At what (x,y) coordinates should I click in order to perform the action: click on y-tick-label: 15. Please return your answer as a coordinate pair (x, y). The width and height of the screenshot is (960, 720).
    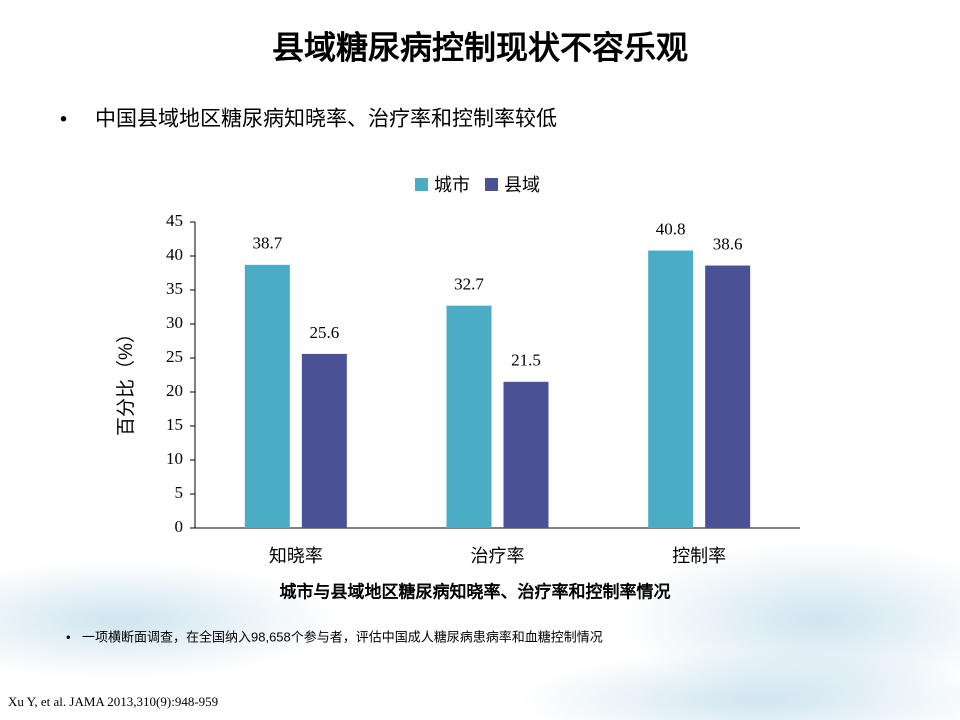
    Looking at the image, I should click on (174, 424).